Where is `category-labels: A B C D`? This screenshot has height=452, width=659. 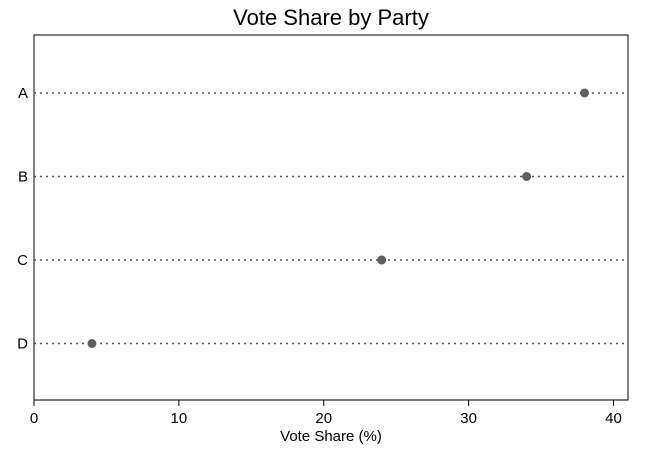 category-labels: A B C D is located at coordinates (22, 219).